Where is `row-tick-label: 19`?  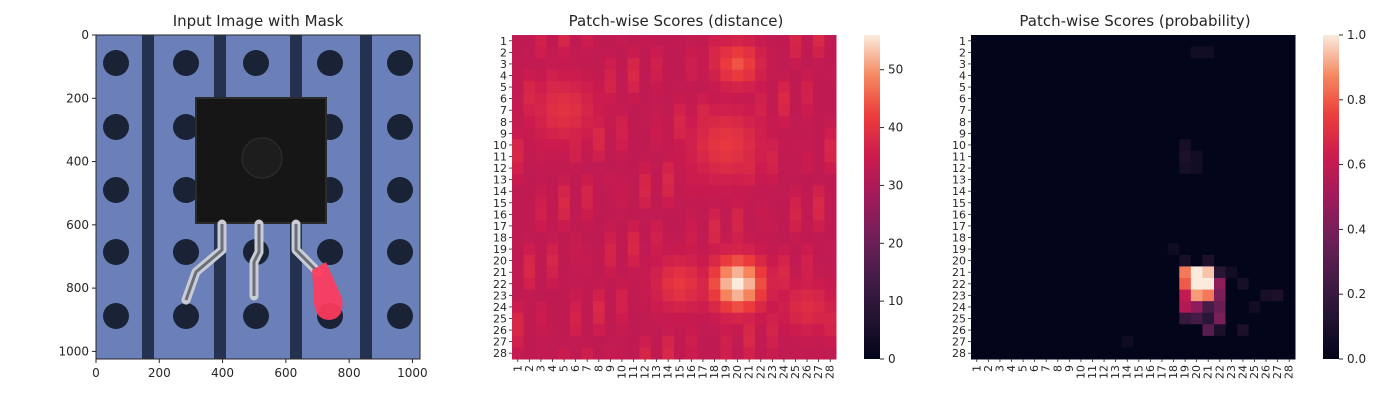
row-tick-label: 19 is located at coordinates (959, 249).